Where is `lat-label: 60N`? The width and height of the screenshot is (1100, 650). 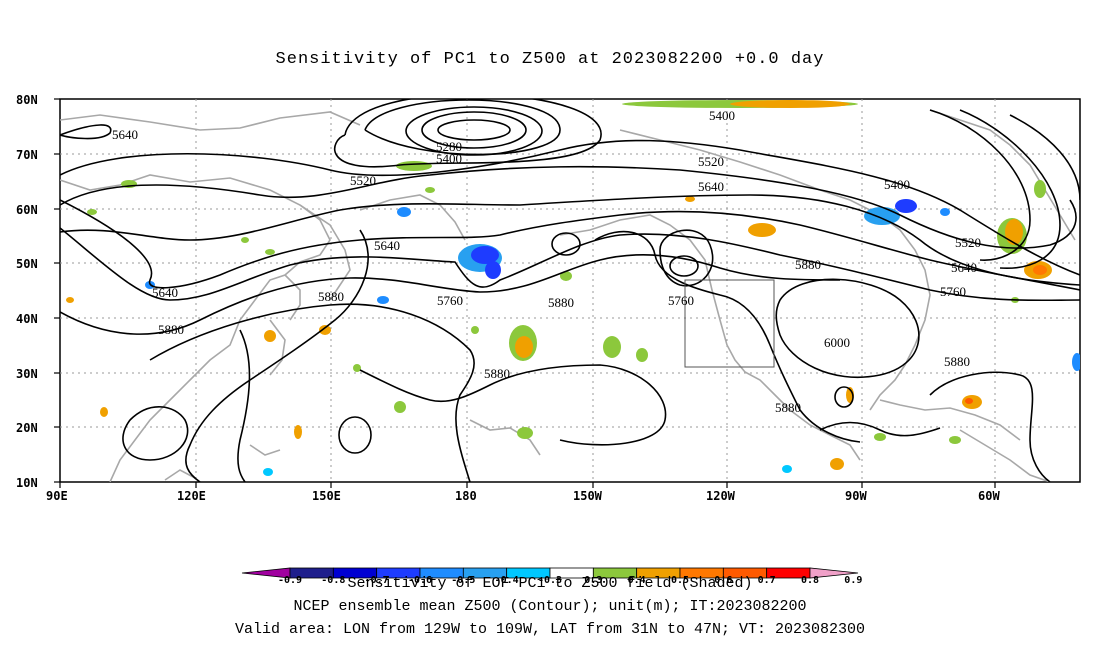 lat-label: 60N is located at coordinates (27, 210).